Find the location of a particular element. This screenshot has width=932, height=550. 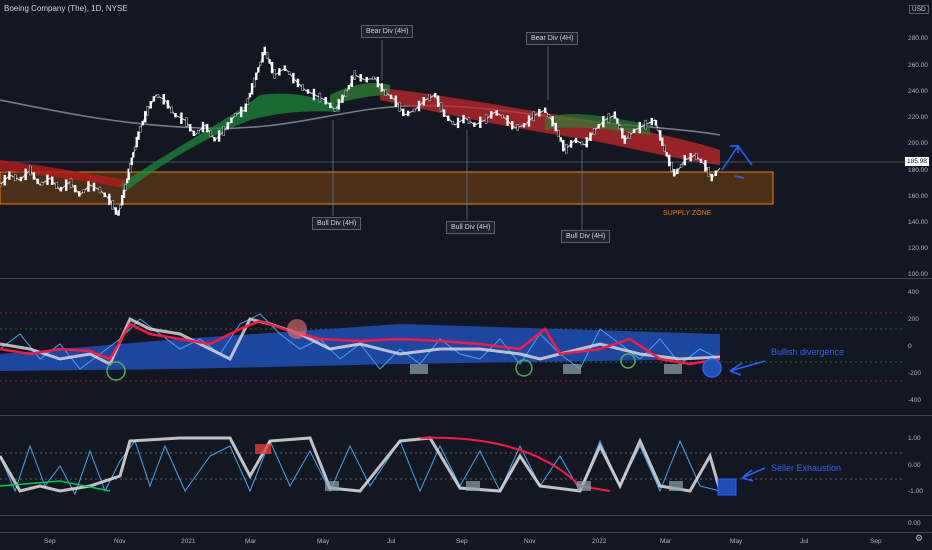

oscillator-2-axis: 1.00 0.00 -1.00 is located at coordinates (915, 465).